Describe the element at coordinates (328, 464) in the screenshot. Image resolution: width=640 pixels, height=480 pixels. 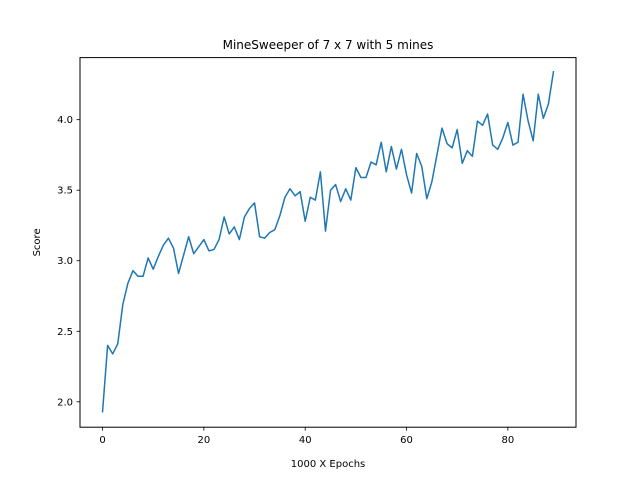
I see `x-axis-label: 1000 X Epochs` at that location.